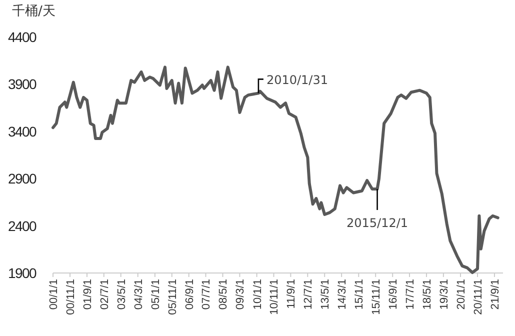 The height and width of the screenshot is (336, 515). What do you see at coordinates (297, 80) in the screenshot?
I see `annotation: 2010/1/31` at bounding box center [297, 80].